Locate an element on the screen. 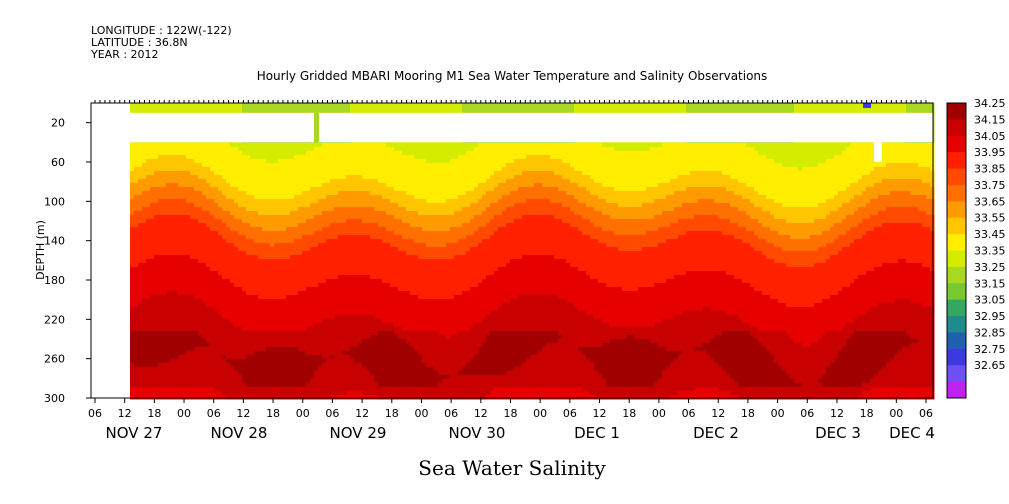  colorbar-label: 34.15 is located at coordinates (990, 119).